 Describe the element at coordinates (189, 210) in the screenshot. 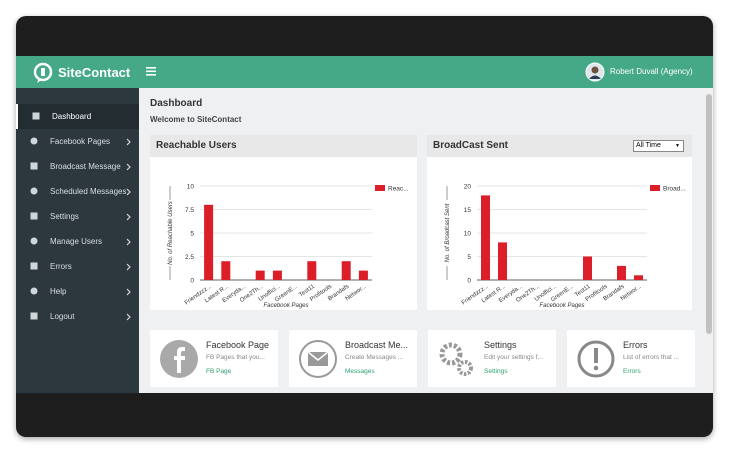

I see `y-tick-label: 7.5` at that location.